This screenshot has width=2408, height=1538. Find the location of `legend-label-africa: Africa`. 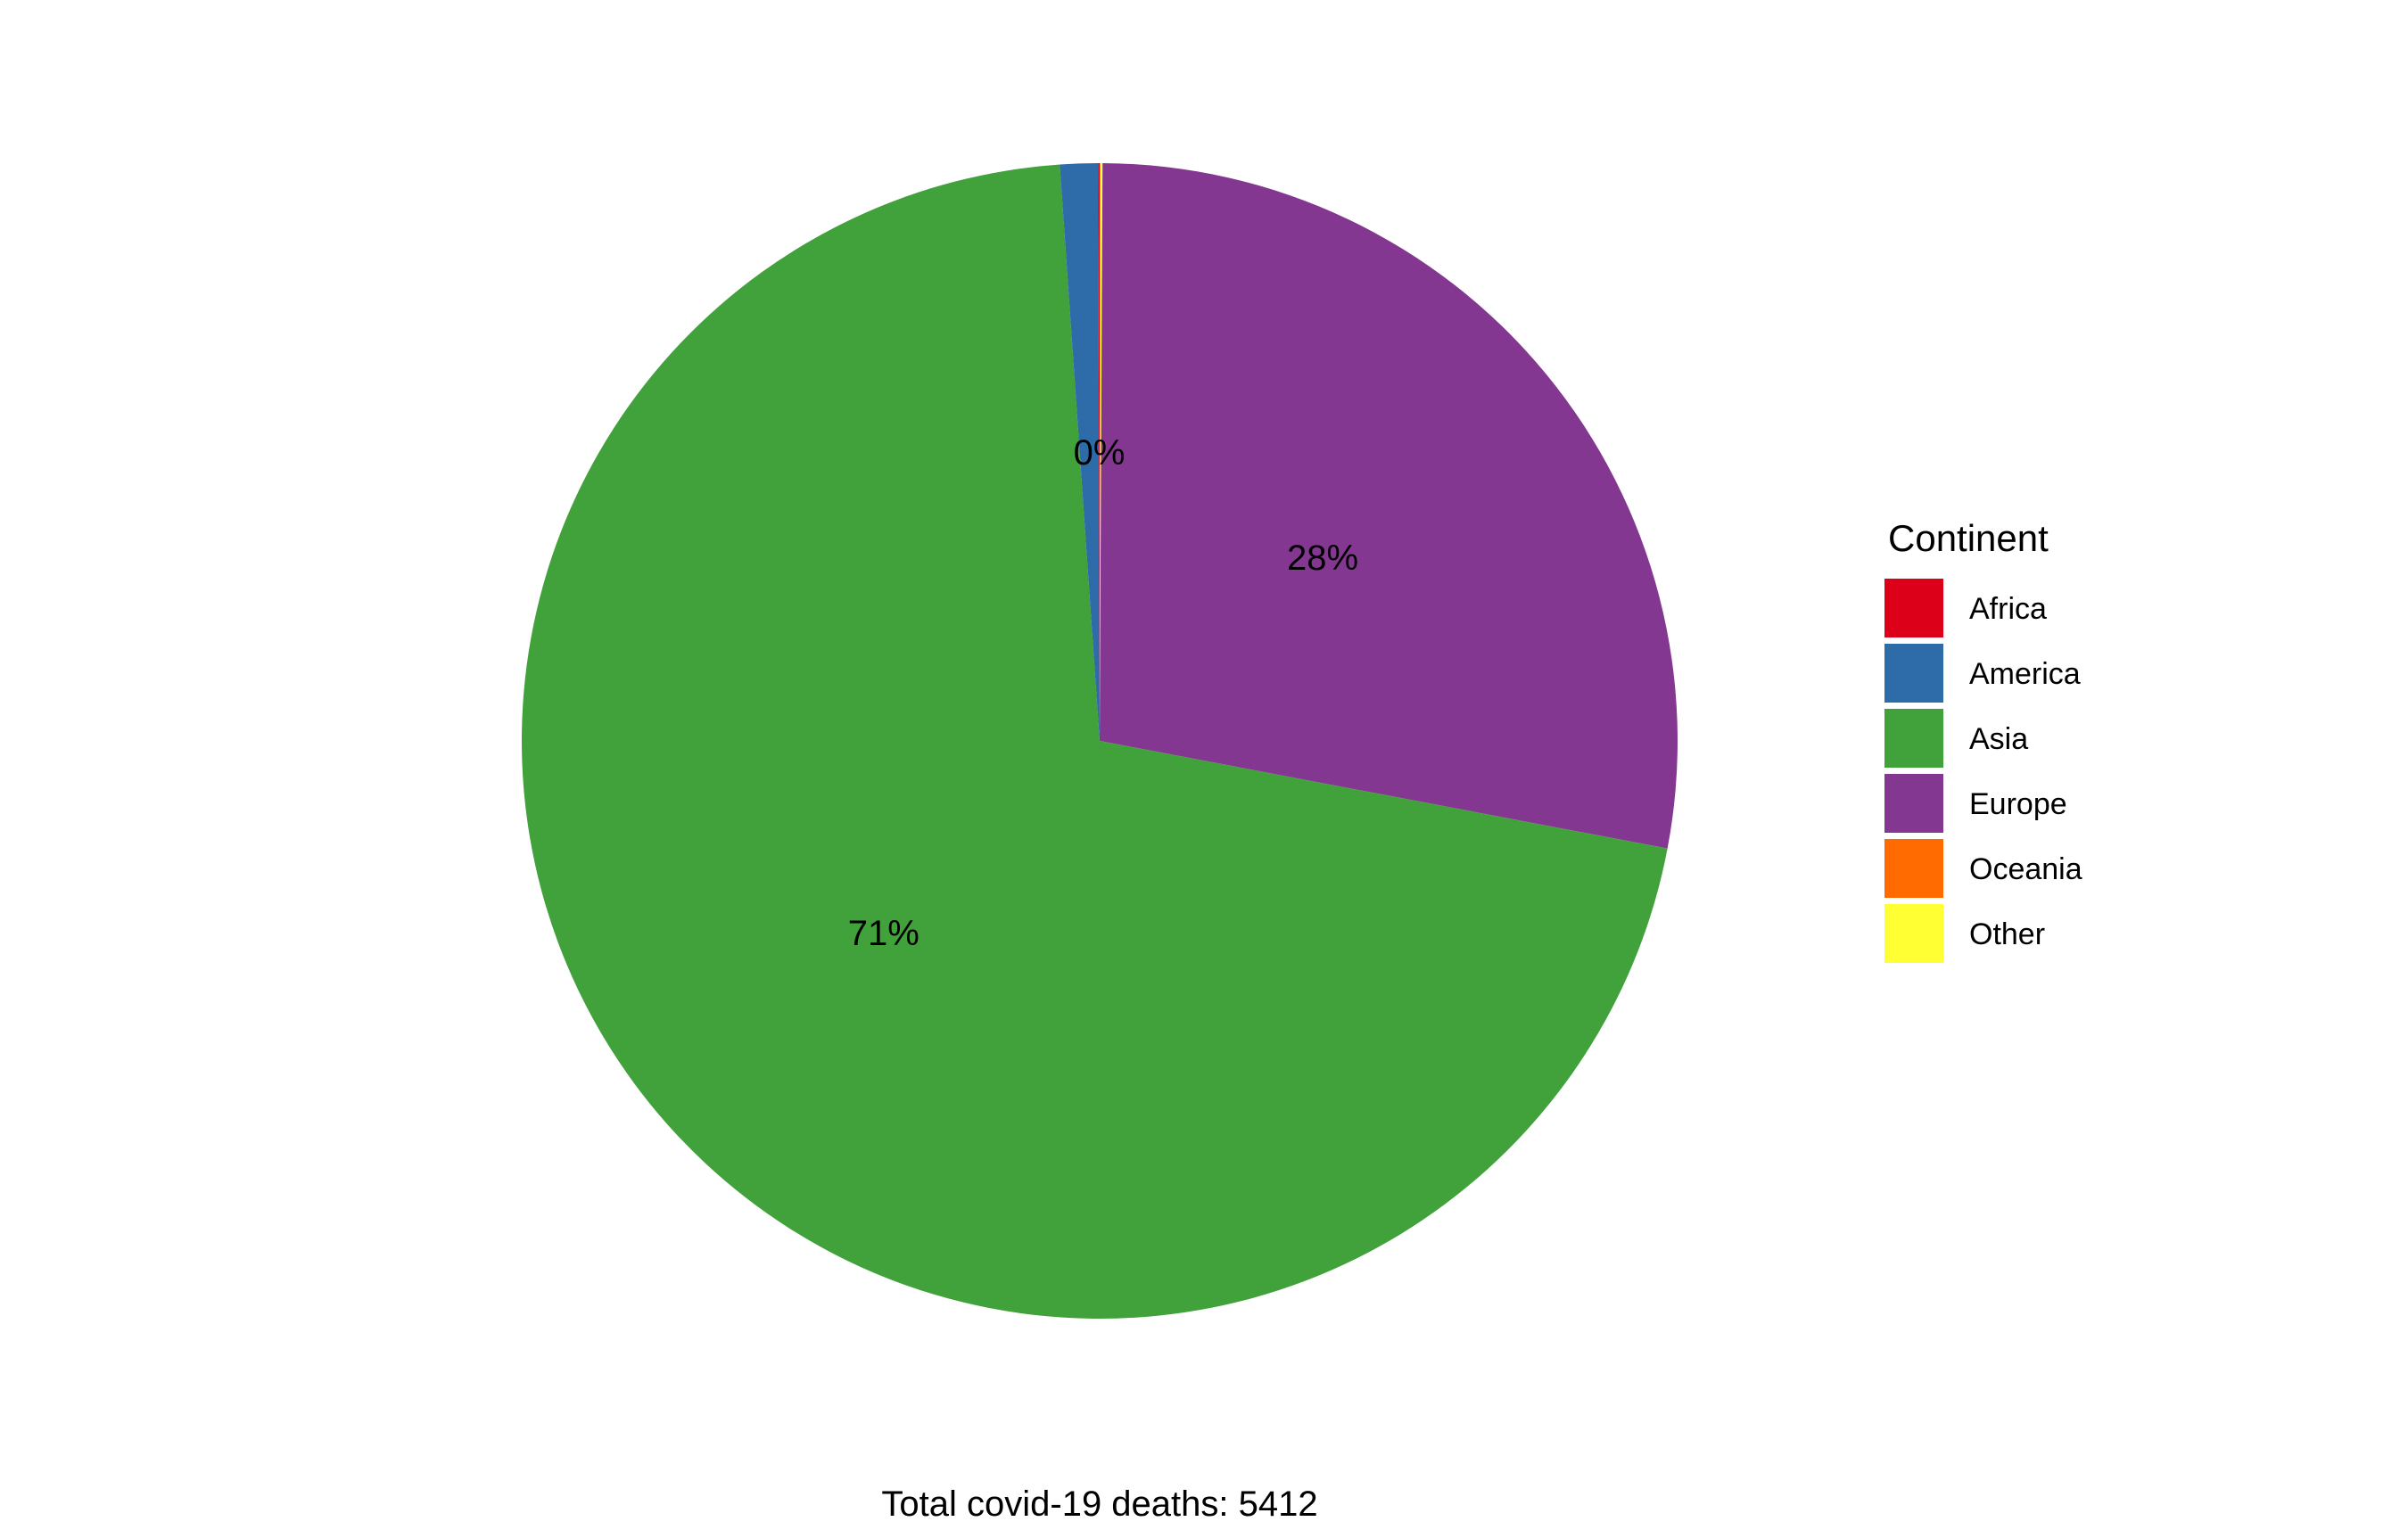

legend-label-africa: Africa is located at coordinates (2008, 609).